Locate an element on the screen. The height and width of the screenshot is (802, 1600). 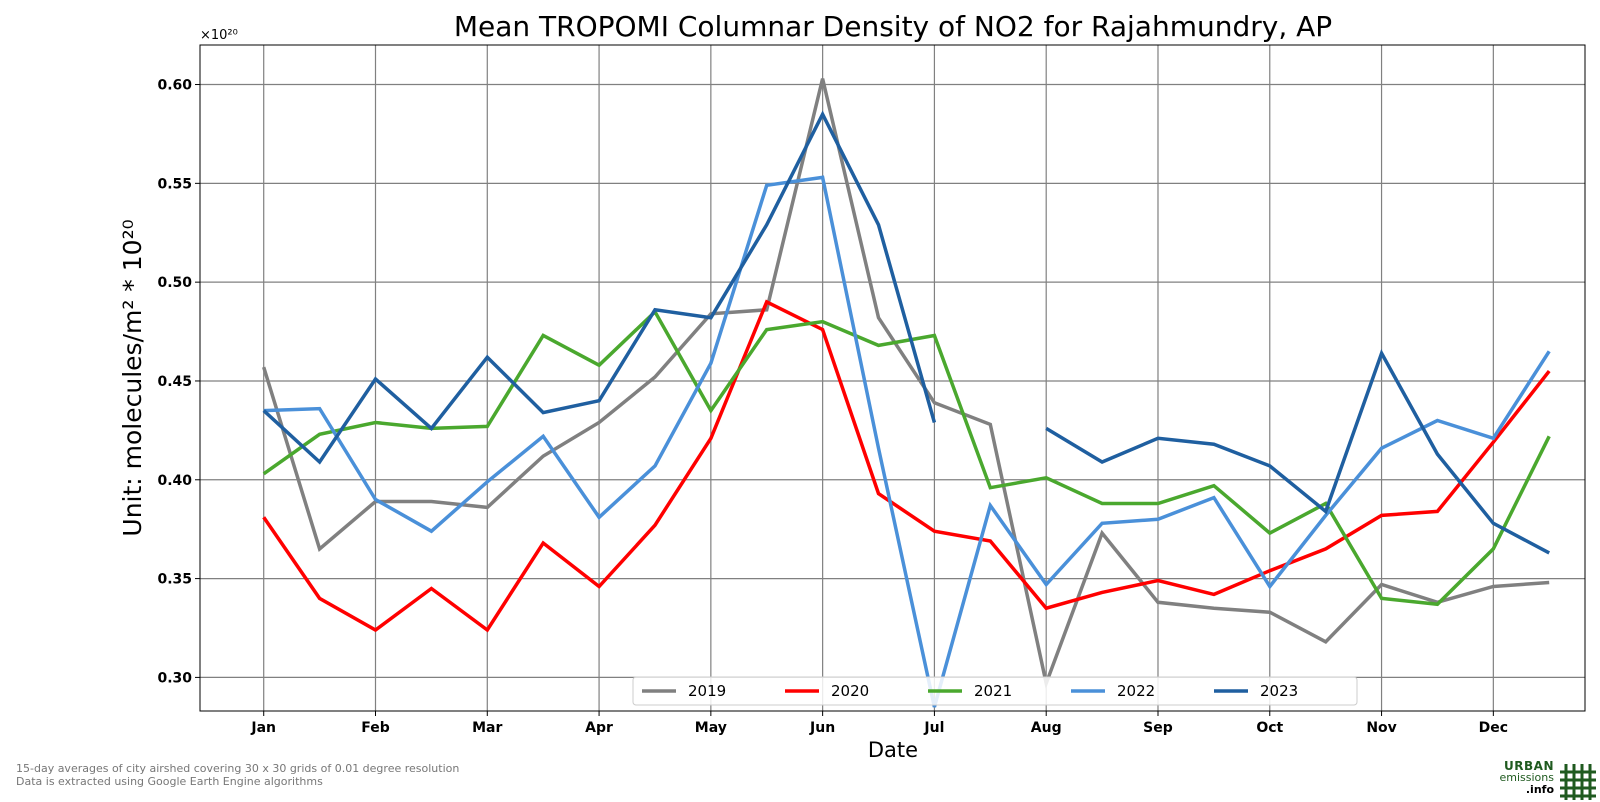
x-tick-label: Nov is located at coordinates (1381, 728).